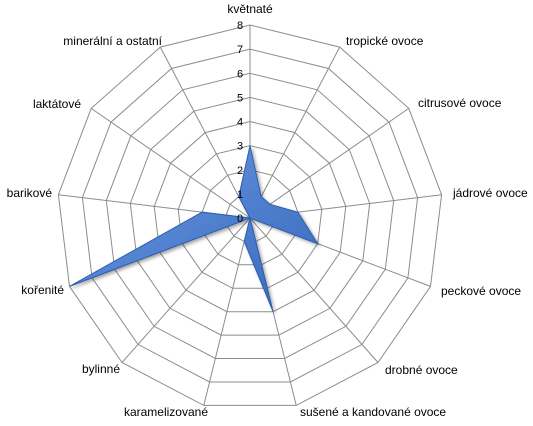 Image resolution: width=533 pixels, height=426 pixels. Describe the element at coordinates (250, 9) in the screenshot. I see `category-label-0: květnaté` at that location.